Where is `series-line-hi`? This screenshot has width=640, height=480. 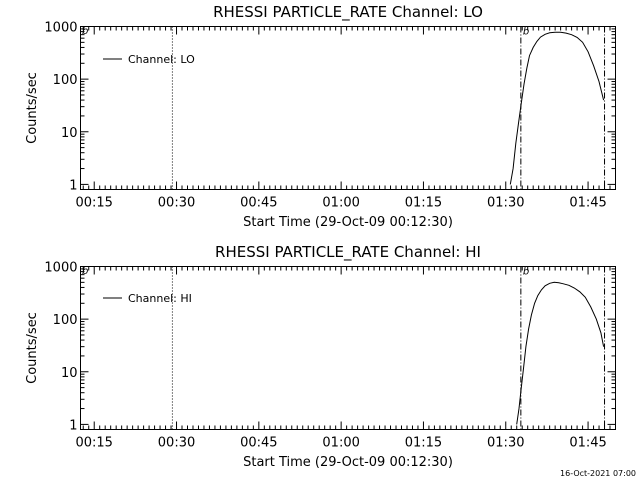 series-line-hi is located at coordinates (560, 353).